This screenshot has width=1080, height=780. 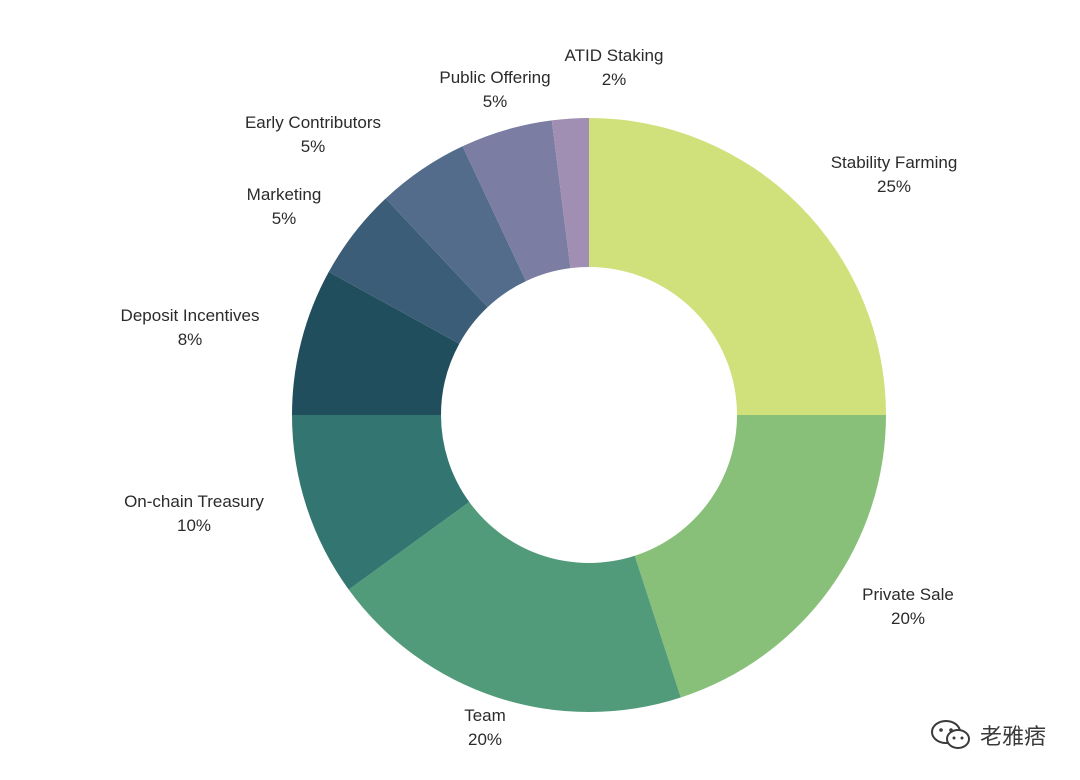 What do you see at coordinates (190, 339) in the screenshot?
I see `value-deposit-incentives: 8%` at bounding box center [190, 339].